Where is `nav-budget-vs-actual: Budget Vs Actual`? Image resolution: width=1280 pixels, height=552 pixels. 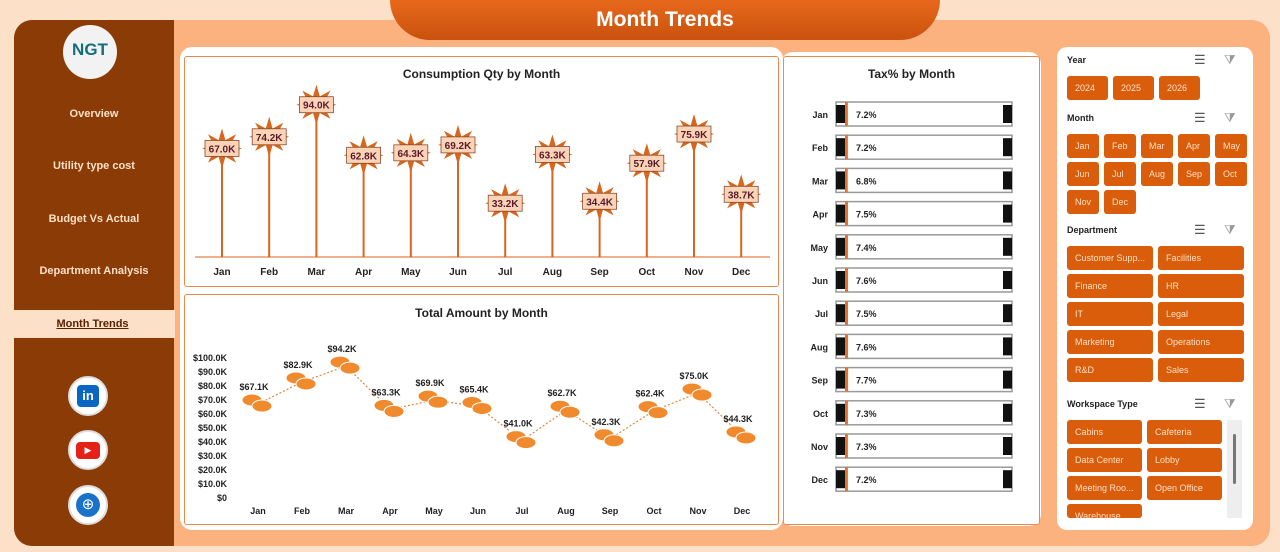
nav-budget-vs-actual: Budget Vs Actual is located at coordinates (94, 219).